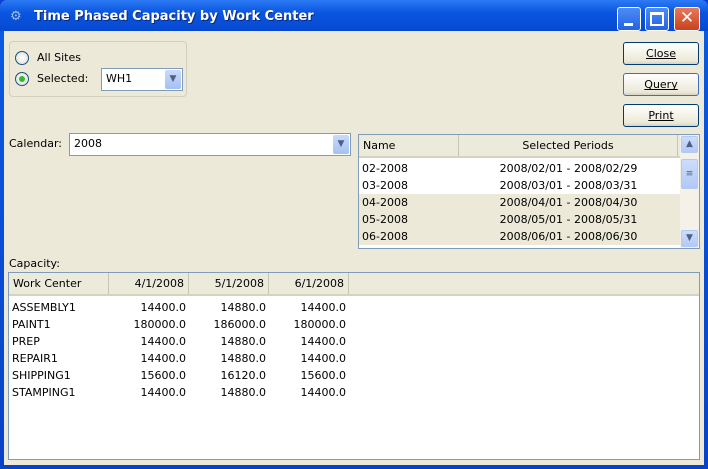 The height and width of the screenshot is (469, 708). I want to click on site-value: WH1, so click(119, 78).